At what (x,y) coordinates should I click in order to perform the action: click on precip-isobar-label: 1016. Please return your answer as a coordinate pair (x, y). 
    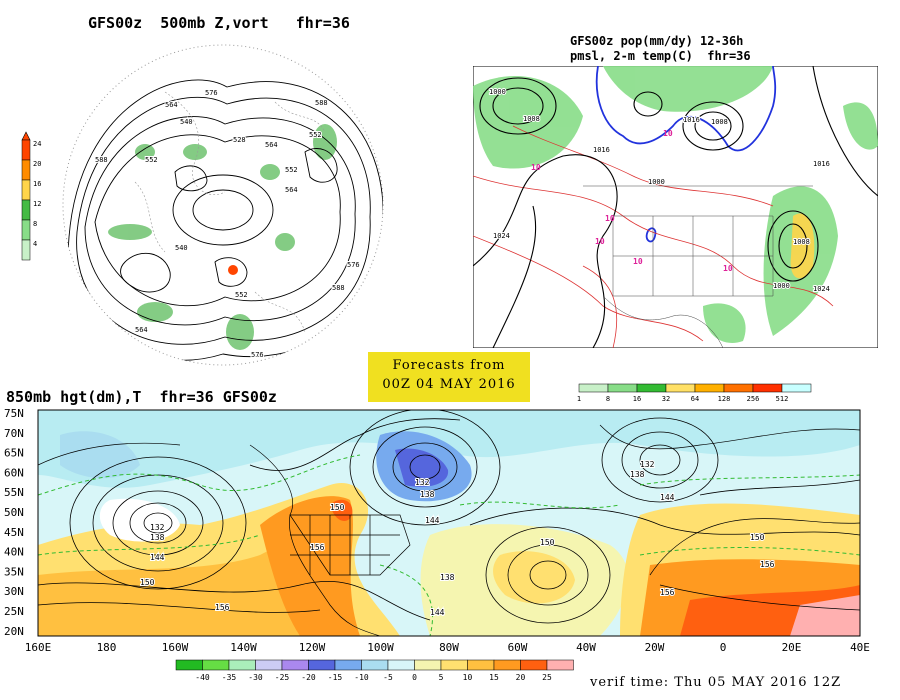
    Looking at the image, I should click on (821, 164).